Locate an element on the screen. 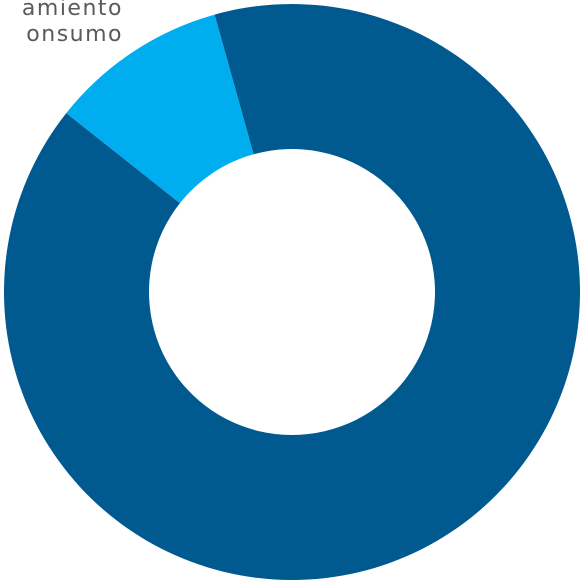  segment-label: onsumo is located at coordinates (74, 34).